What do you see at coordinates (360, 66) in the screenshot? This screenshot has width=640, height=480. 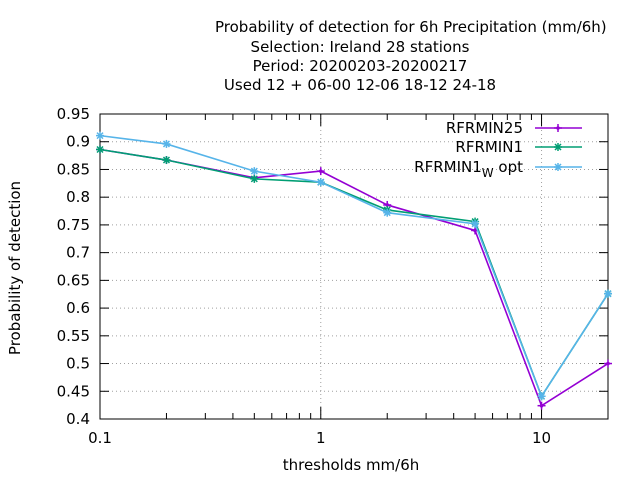 I see `chart-title-line-3: Period: 20200203-20200217` at bounding box center [360, 66].